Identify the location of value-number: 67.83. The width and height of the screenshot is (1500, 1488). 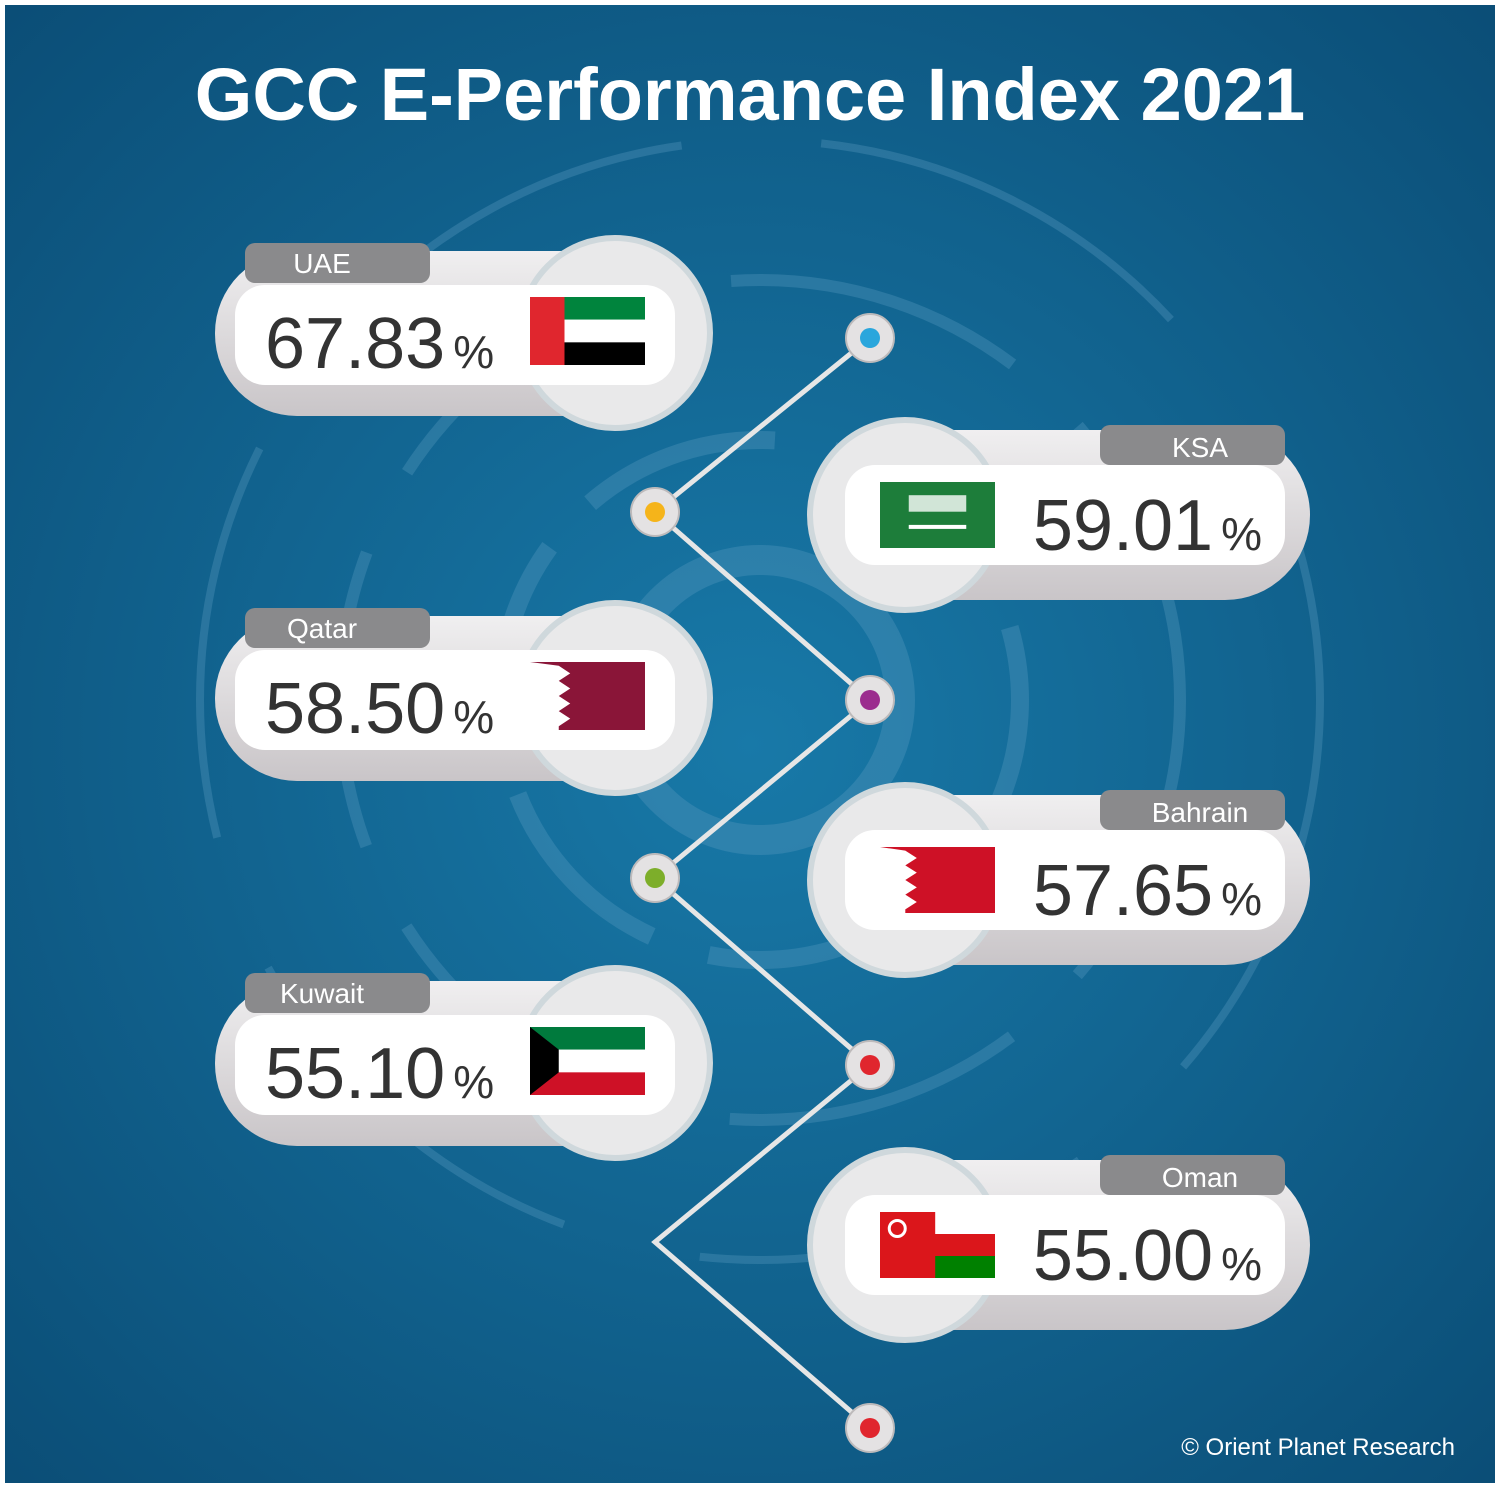
(355, 344).